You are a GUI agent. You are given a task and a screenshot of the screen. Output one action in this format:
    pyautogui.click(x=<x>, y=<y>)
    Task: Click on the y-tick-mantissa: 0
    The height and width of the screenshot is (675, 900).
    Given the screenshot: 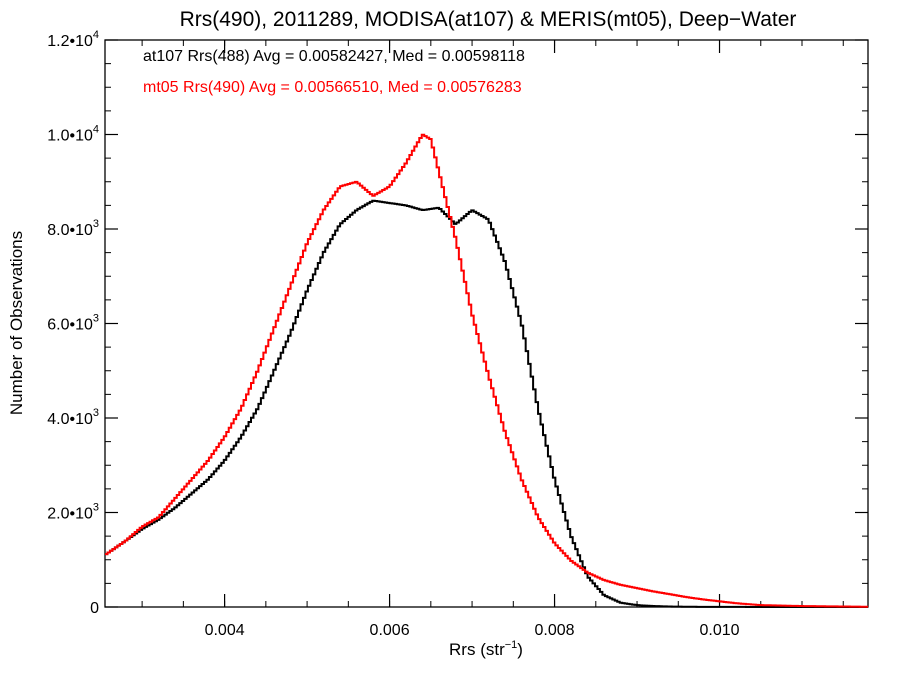 What is the action you would take?
    pyautogui.click(x=94, y=608)
    